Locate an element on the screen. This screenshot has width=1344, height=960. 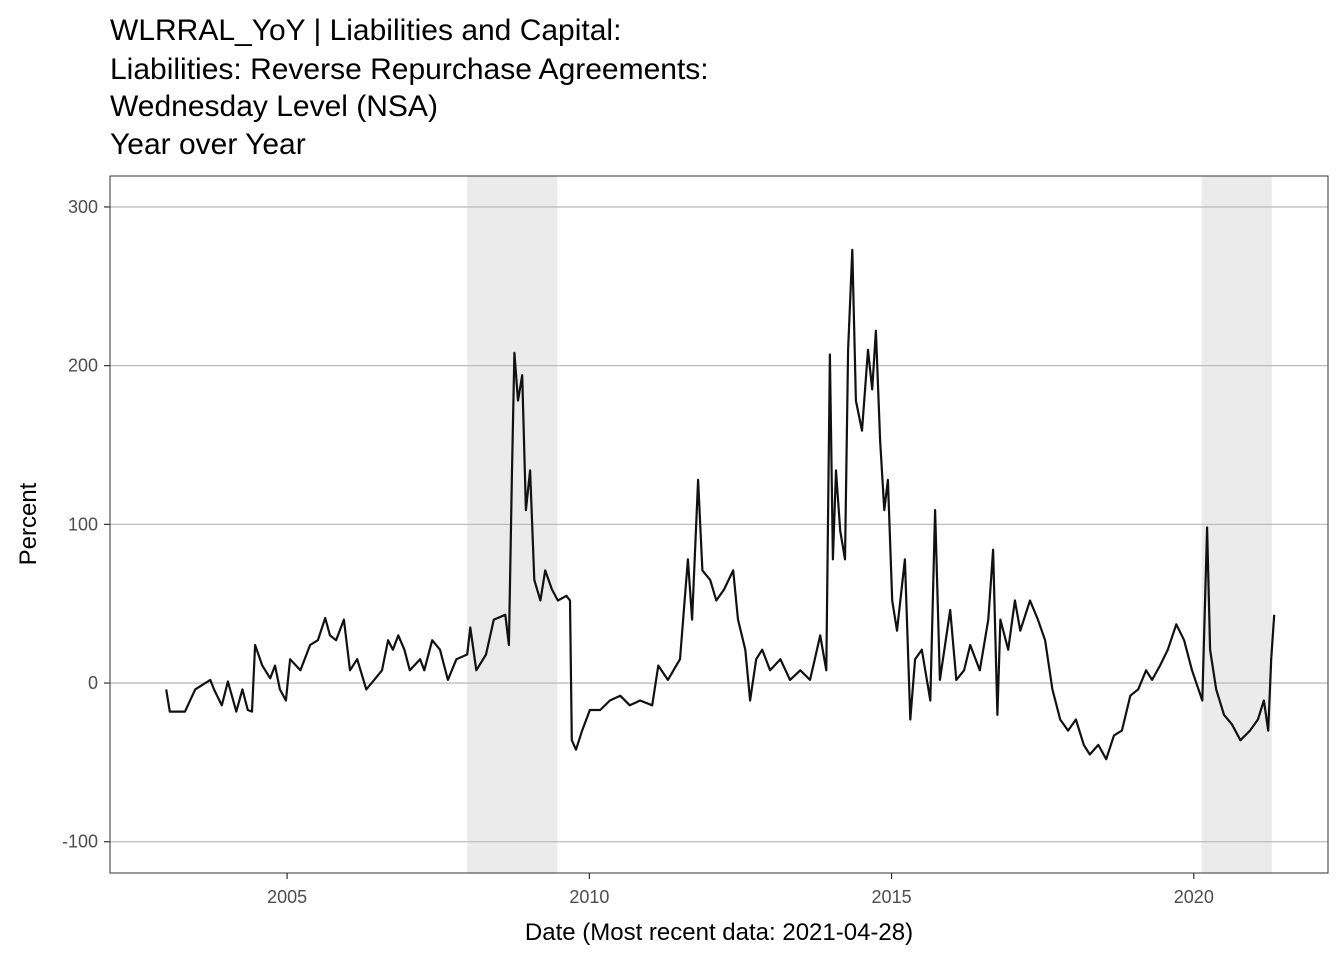
chart-title: Wednesday Level (NSA) is located at coordinates (274, 106).